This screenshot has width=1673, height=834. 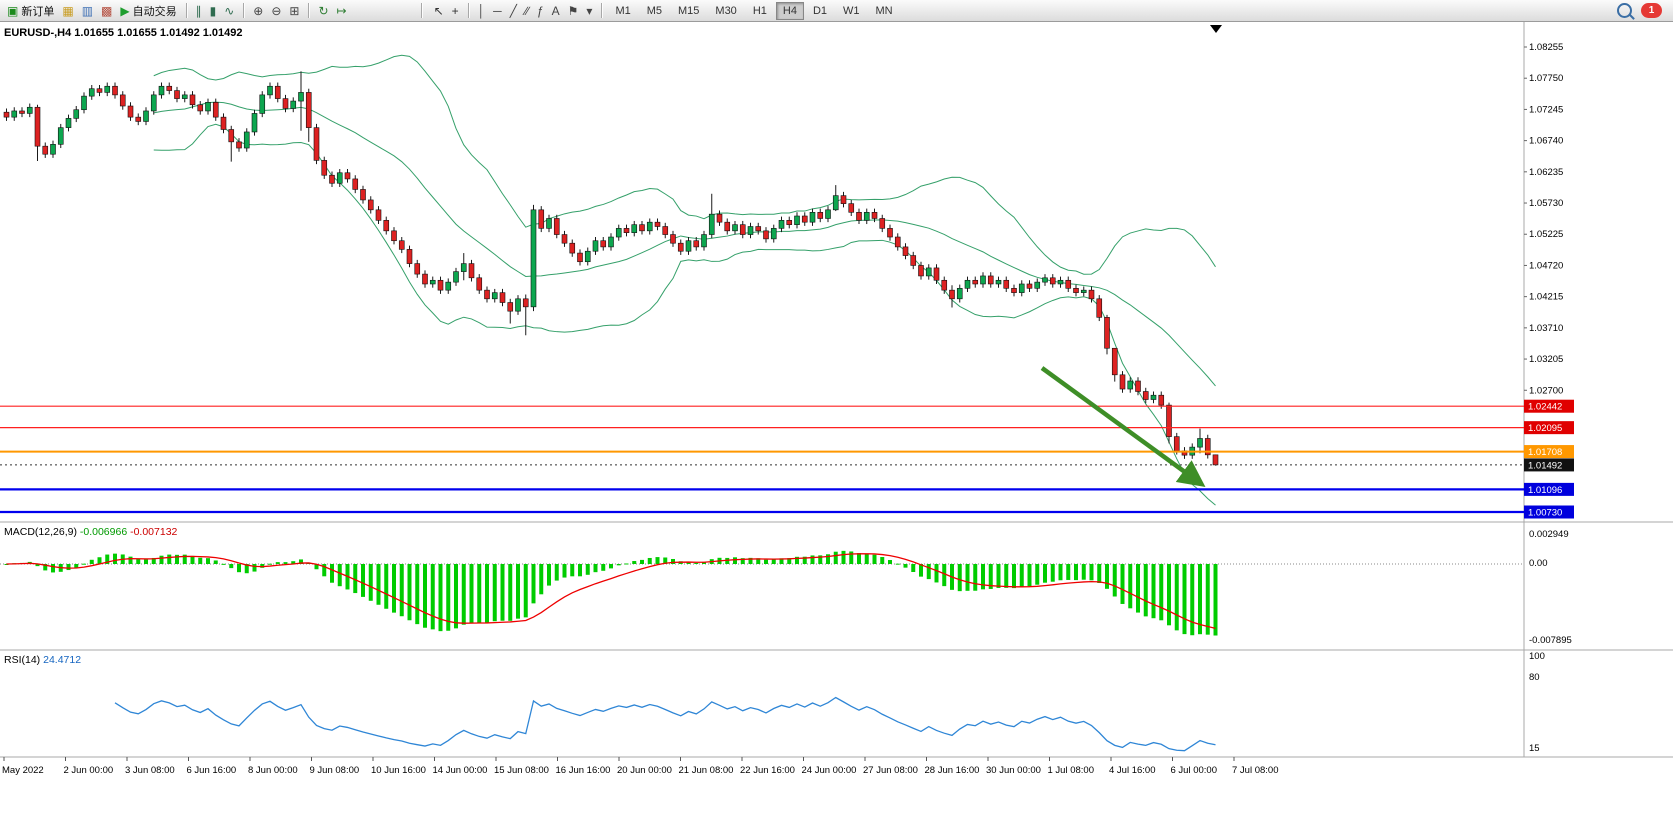 I want to click on auto-scroll-icon: ↻, so click(x=323, y=11).